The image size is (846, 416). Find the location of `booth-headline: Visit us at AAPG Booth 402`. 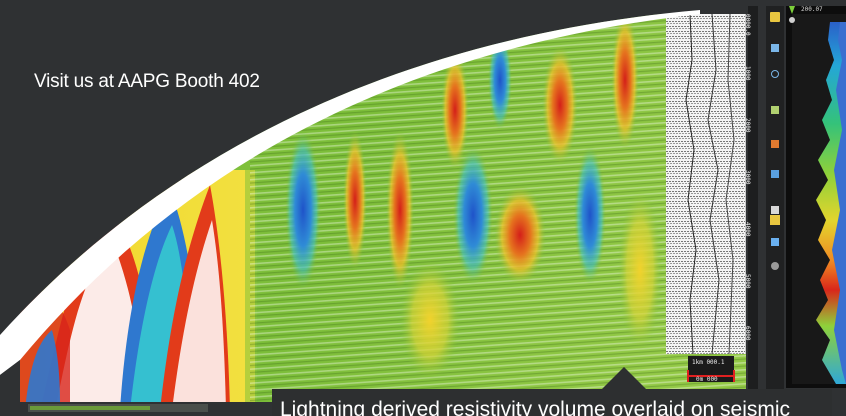

booth-headline: Visit us at AAPG Booth 402 is located at coordinates (147, 81).